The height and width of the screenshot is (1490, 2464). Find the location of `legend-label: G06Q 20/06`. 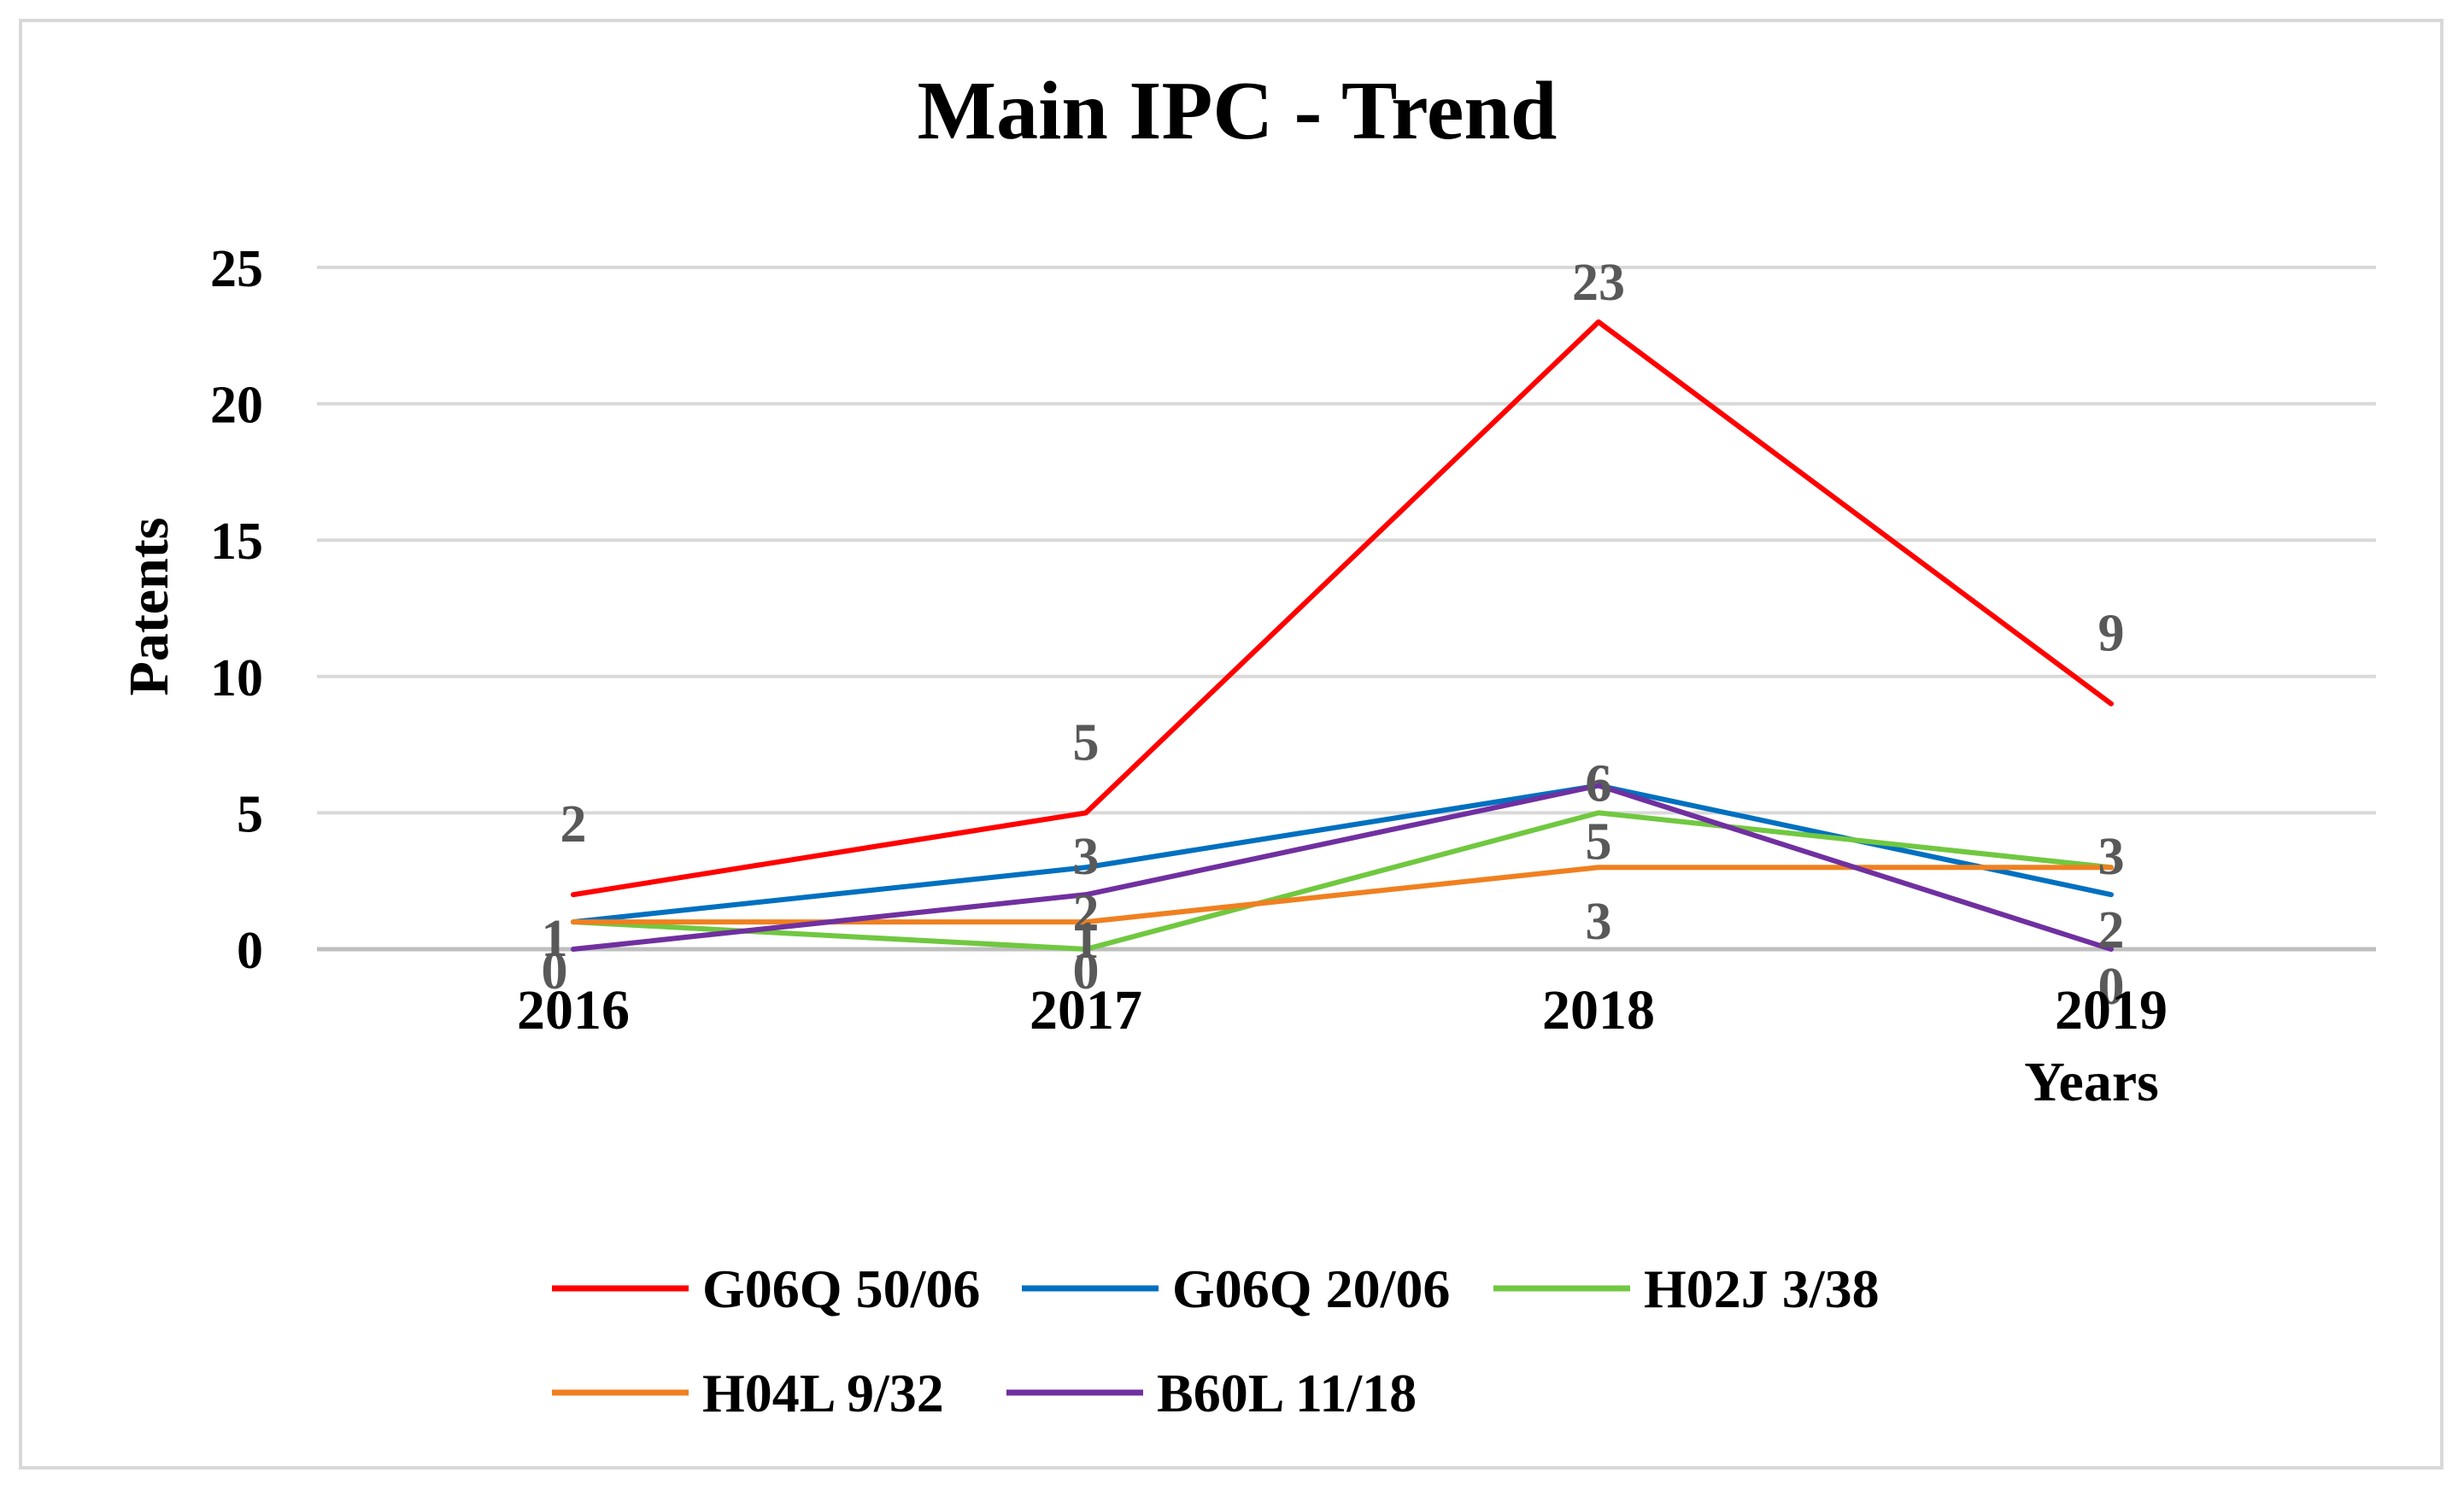

legend-label: G06Q 20/06 is located at coordinates (1311, 1288).